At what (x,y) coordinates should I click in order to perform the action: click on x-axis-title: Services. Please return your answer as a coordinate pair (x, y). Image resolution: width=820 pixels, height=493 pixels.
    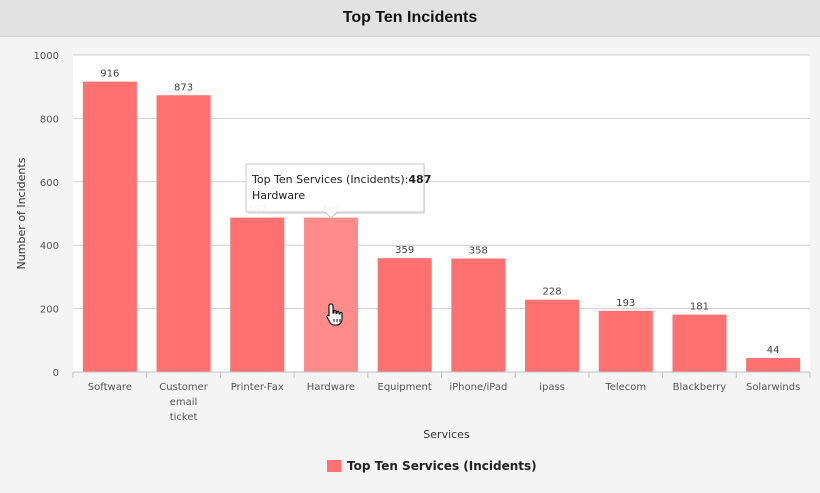
    Looking at the image, I should click on (446, 434).